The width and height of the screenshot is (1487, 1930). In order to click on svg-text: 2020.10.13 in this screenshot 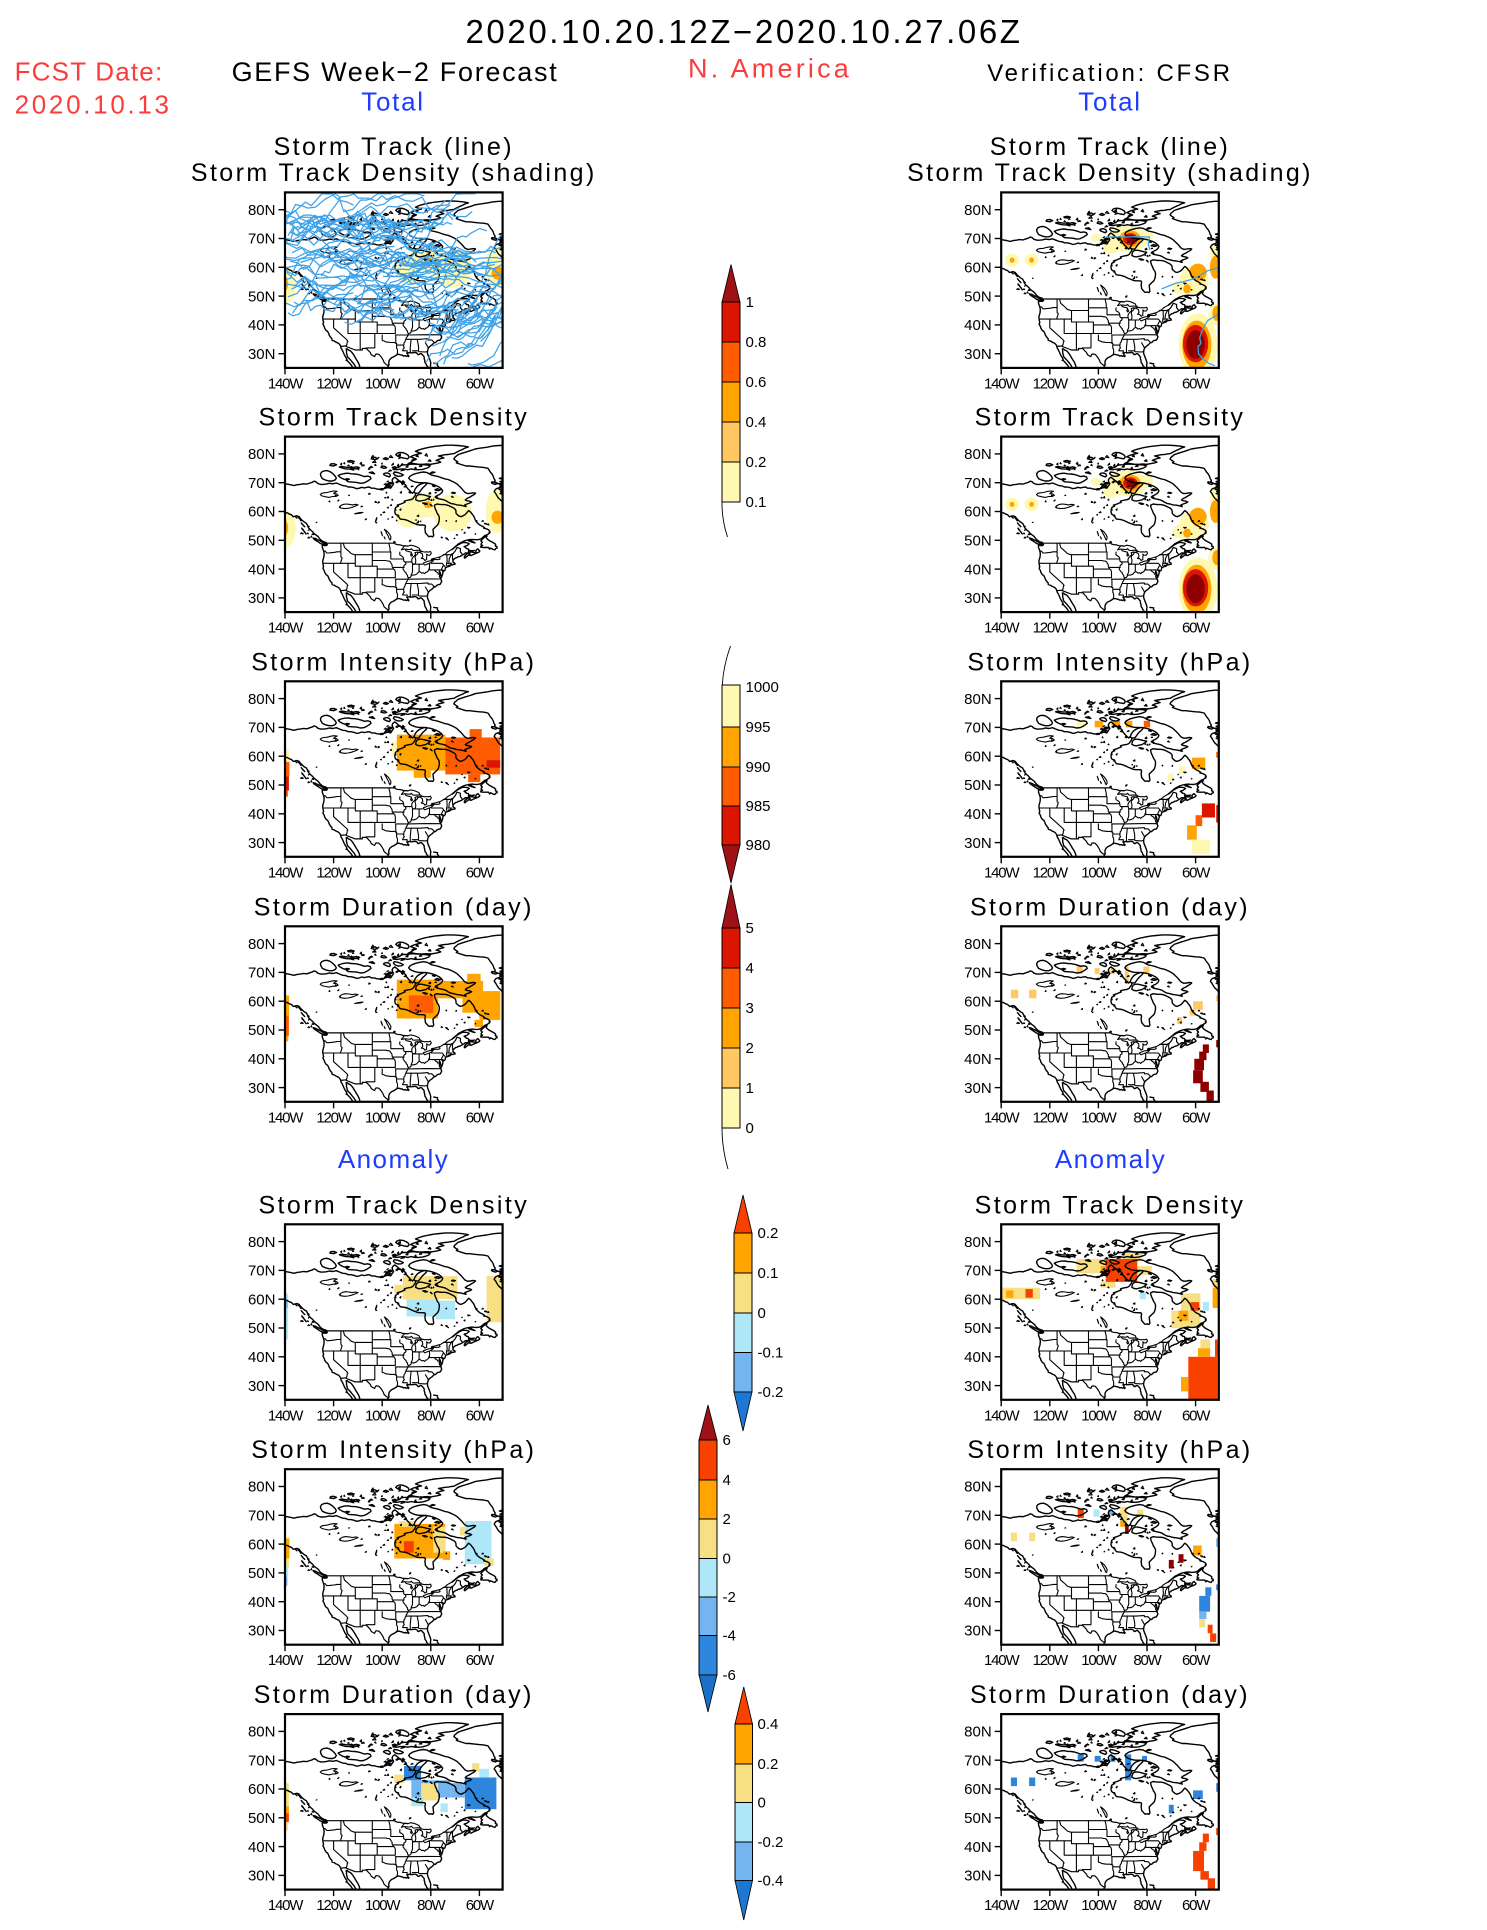, I will do `click(93, 104)`.